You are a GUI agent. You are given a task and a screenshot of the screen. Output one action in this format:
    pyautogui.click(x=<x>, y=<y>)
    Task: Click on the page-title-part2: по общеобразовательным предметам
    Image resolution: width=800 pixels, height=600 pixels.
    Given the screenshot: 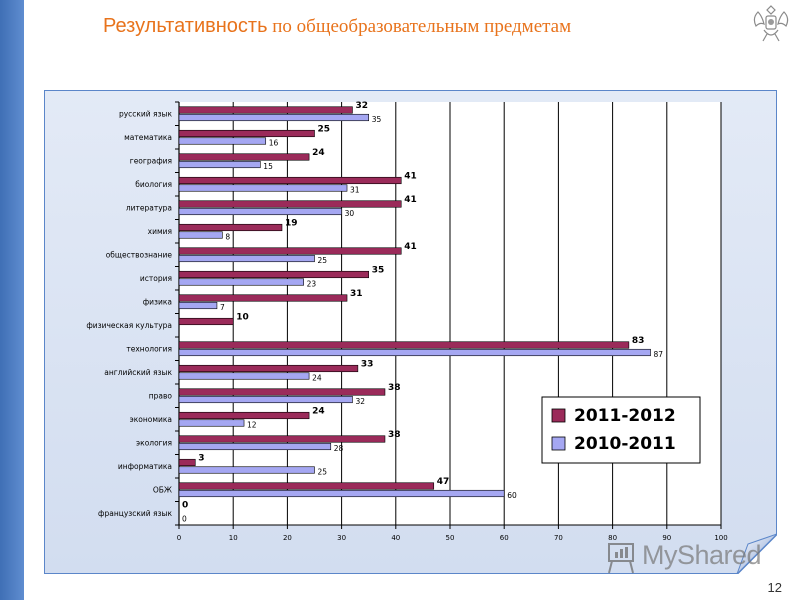 What is the action you would take?
    pyautogui.click(x=419, y=26)
    